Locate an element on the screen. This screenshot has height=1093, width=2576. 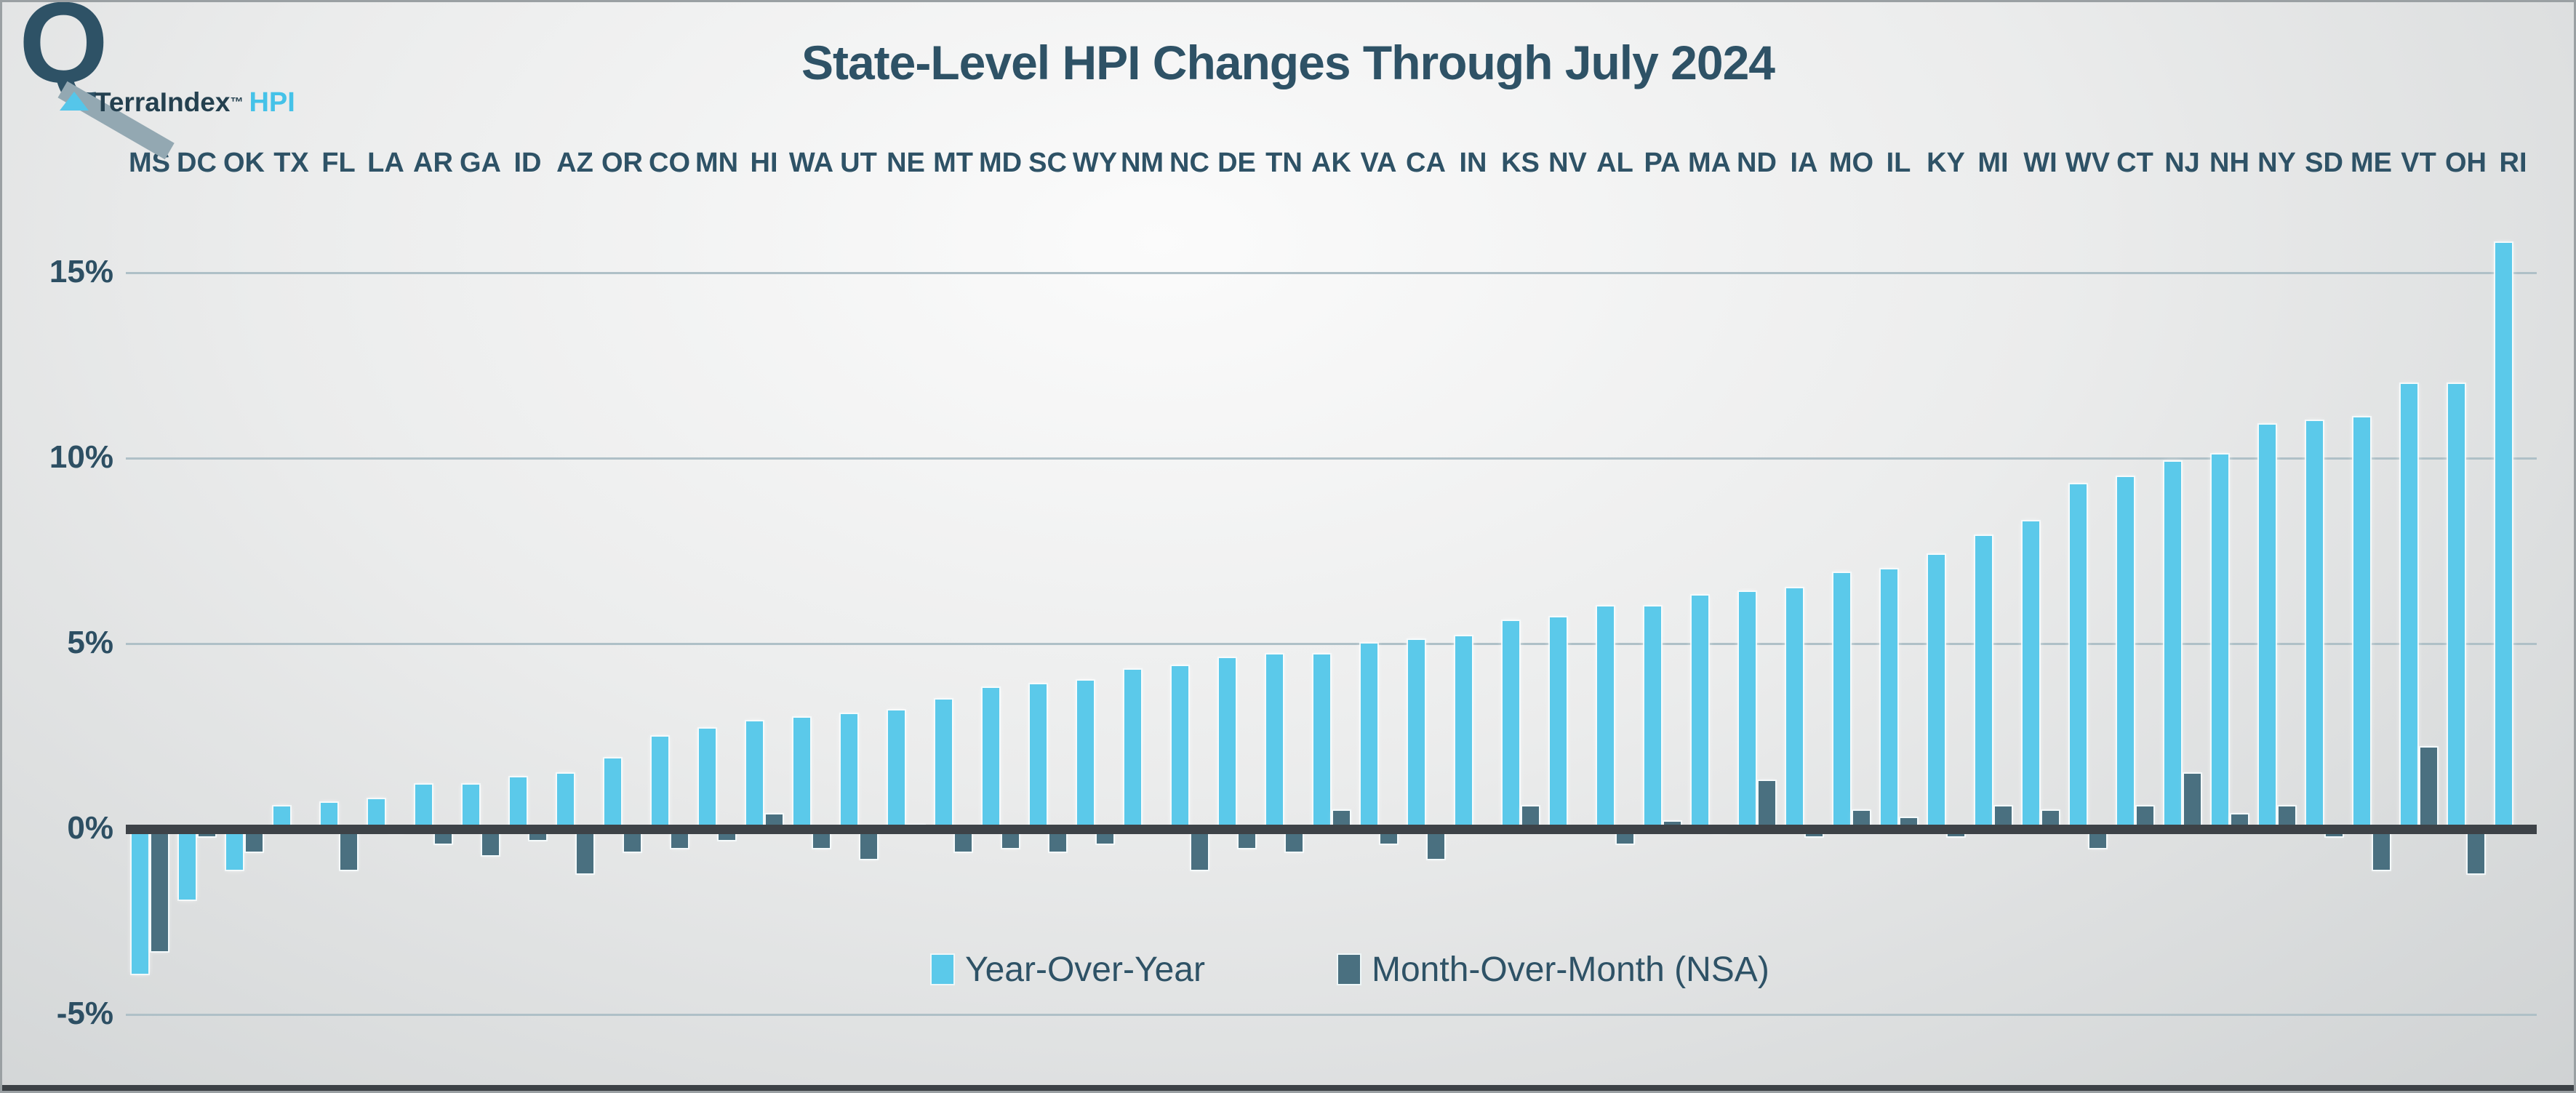
x-label-NH: NH is located at coordinates (2229, 163).